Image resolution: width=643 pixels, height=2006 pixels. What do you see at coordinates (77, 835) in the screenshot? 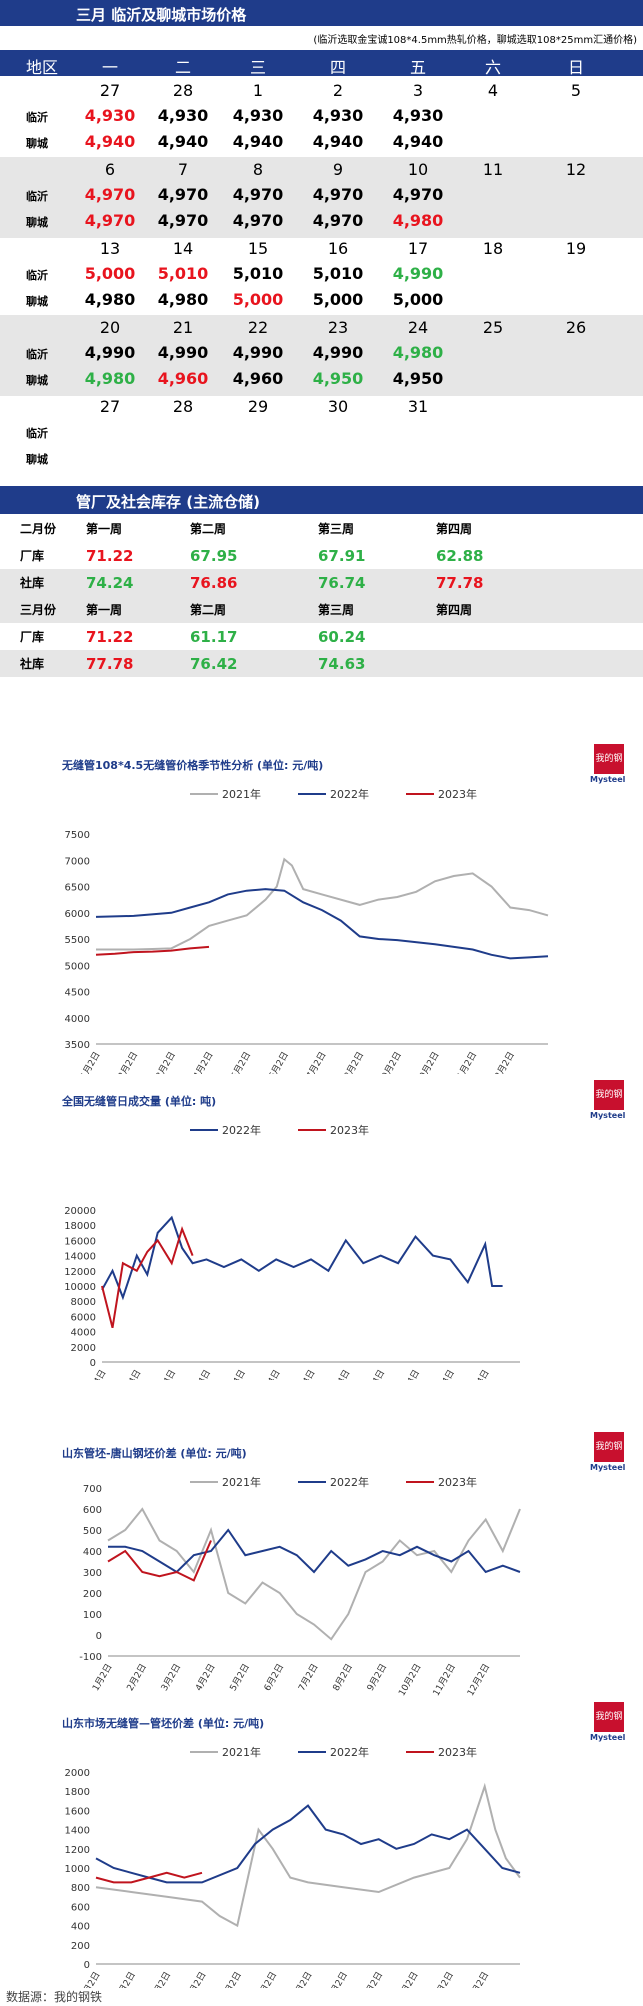
I see `y-tick-label: 7500` at bounding box center [77, 835].